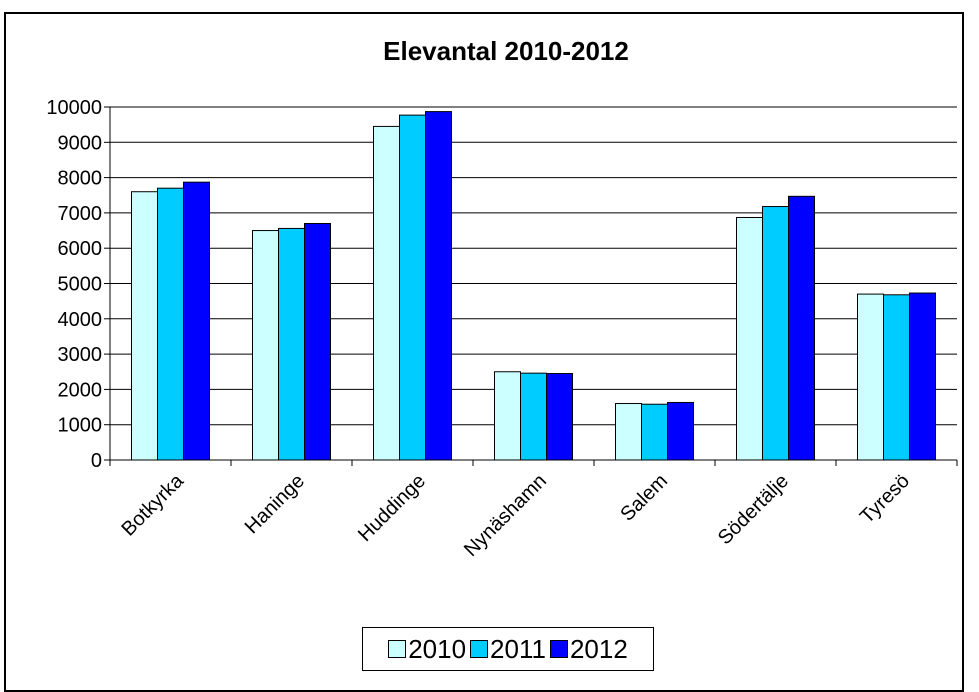  What do you see at coordinates (506, 51) in the screenshot?
I see `chart-title: Elevantal 2010-2012` at bounding box center [506, 51].